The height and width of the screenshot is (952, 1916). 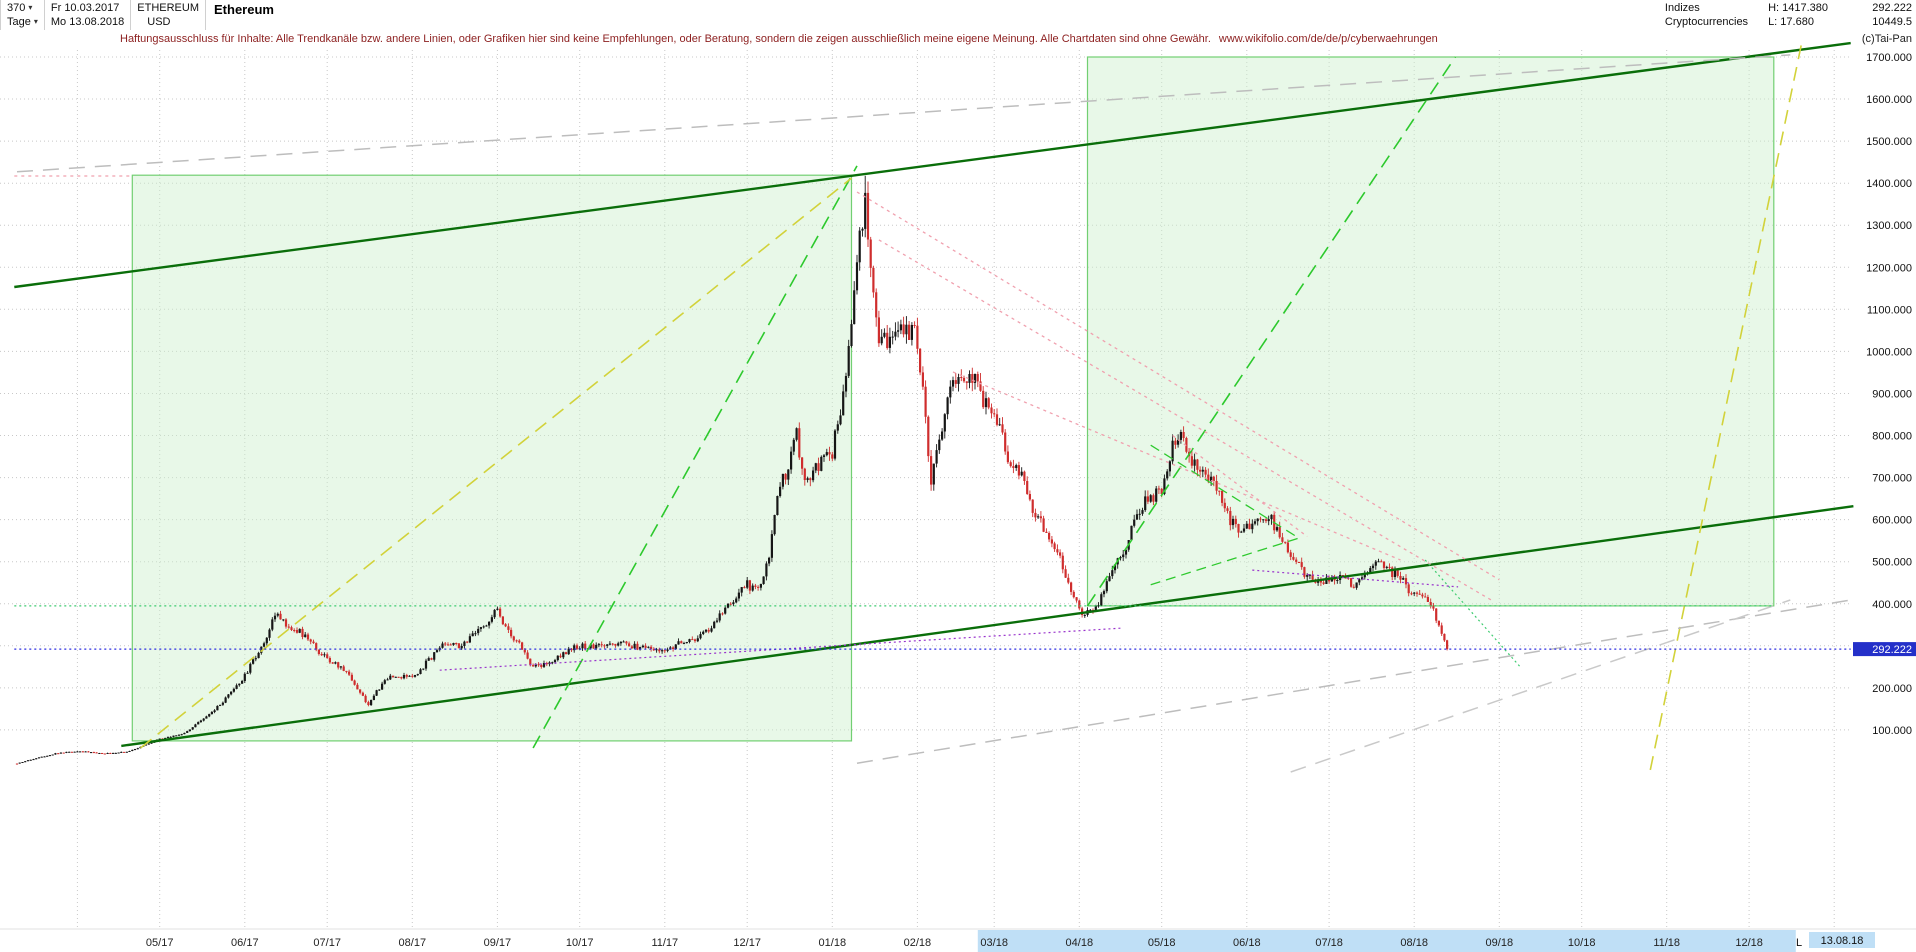 I want to click on date-range-selector: Fr 10.03.2017 Mo 13.08.2018, so click(x=88, y=15).